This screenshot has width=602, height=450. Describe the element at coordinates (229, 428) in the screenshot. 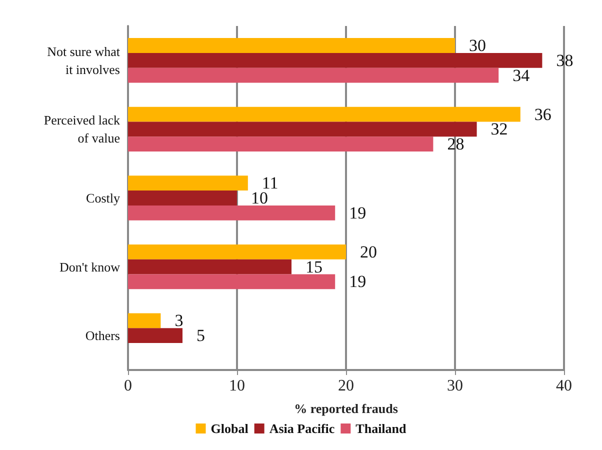

I see `legend-label: Global` at that location.